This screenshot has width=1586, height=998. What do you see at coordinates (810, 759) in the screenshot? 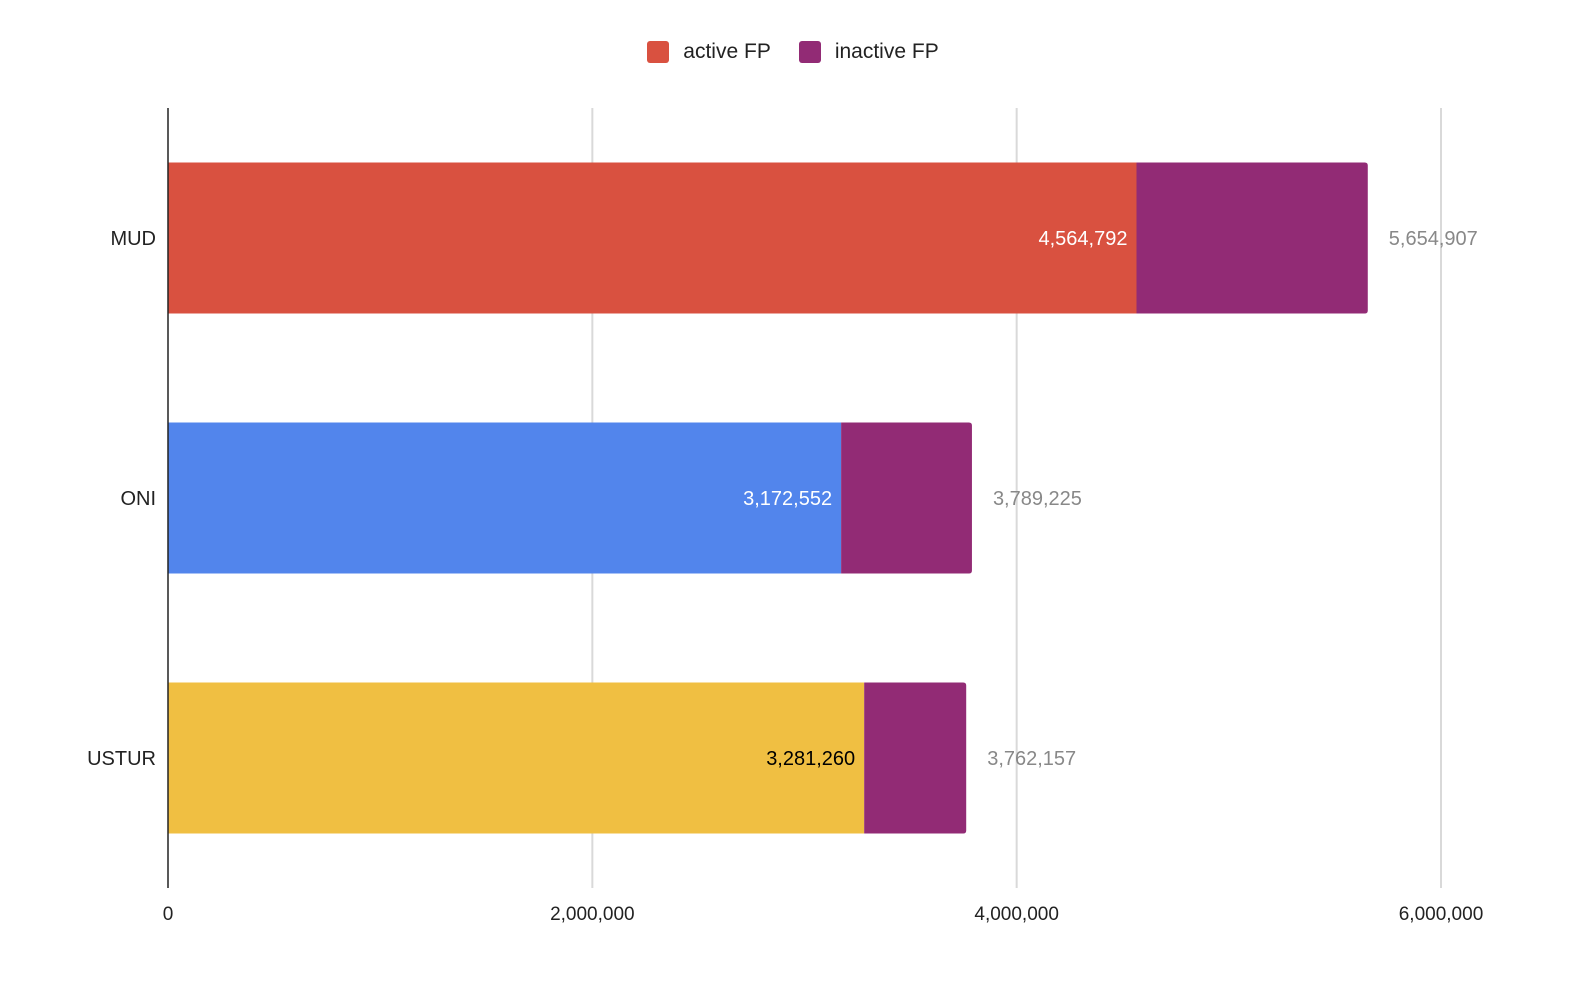
I see `data-label-active-fp: 3,281,260` at bounding box center [810, 759].